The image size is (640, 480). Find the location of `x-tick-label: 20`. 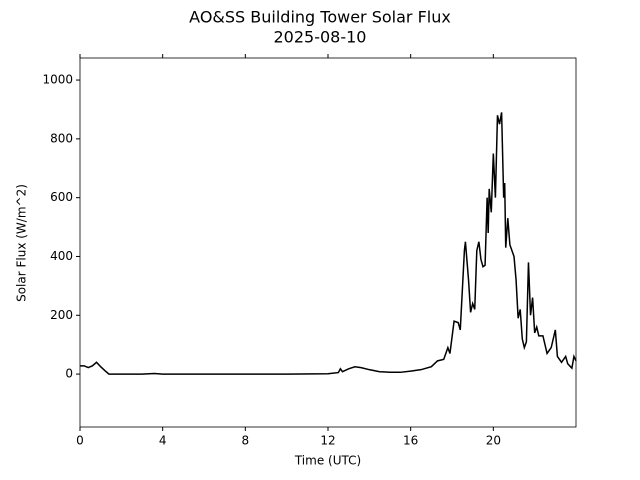

x-tick-label: 20 is located at coordinates (493, 441).